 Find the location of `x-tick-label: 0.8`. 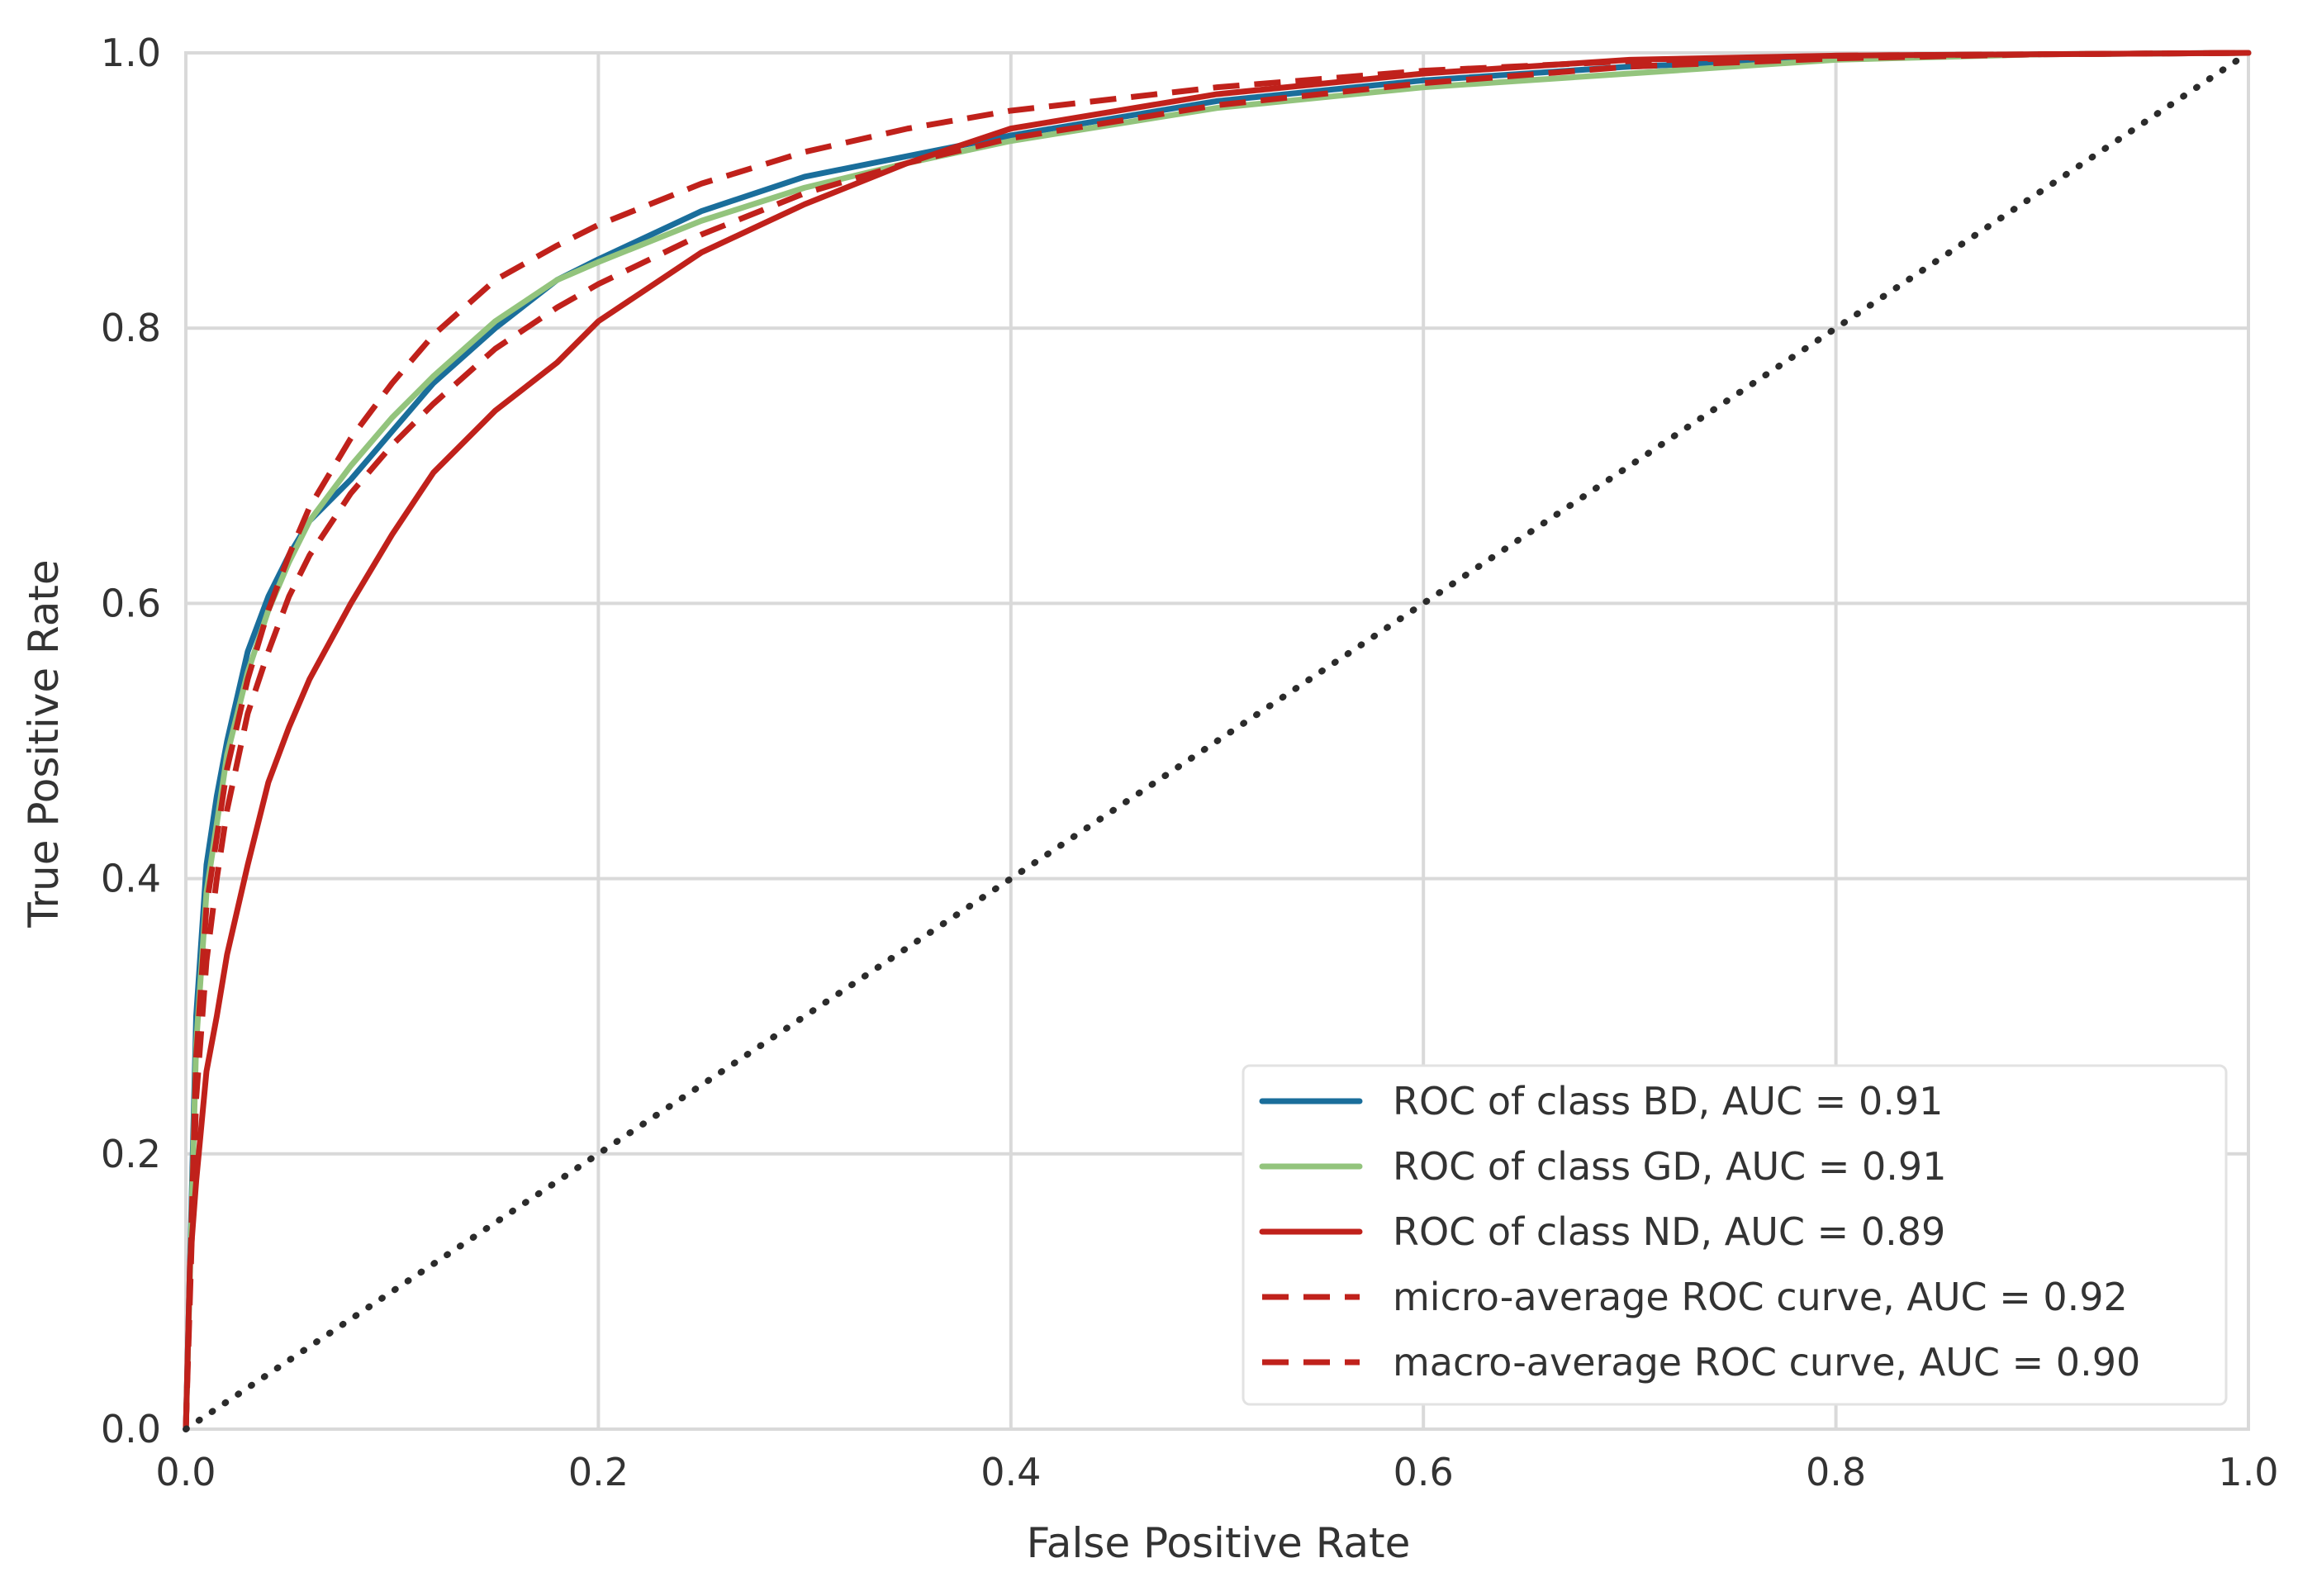

x-tick-label: 0.8 is located at coordinates (1836, 1472).